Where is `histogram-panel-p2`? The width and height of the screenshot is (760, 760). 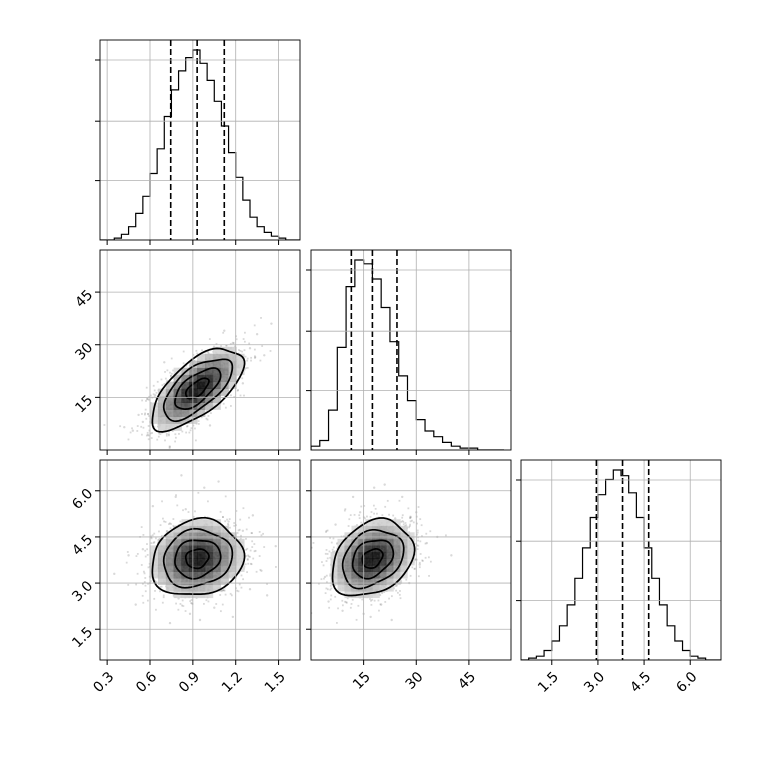 histogram-panel-p2 is located at coordinates (409, 352).